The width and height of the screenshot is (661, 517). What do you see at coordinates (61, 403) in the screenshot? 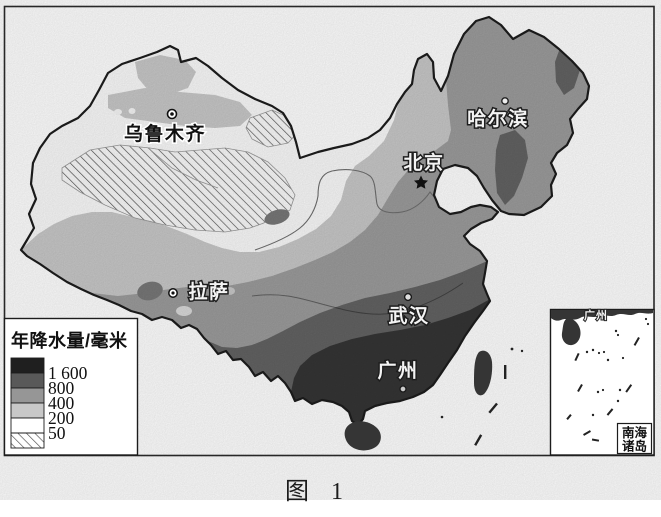
I see `legend-label-400: 400` at bounding box center [61, 403].